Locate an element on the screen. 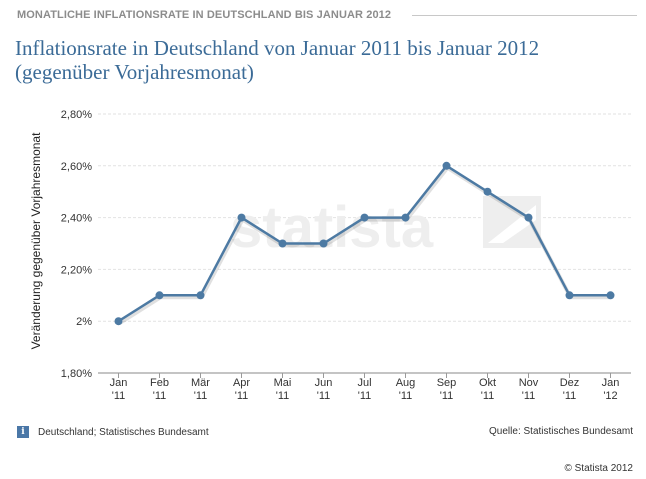 This screenshot has width=646, height=479. y-tick-label: 1,80% is located at coordinates (76, 374).